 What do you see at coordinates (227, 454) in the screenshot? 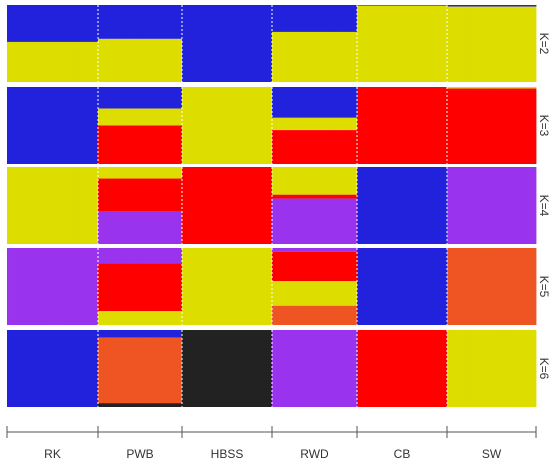
I see `population-label: HBSS` at bounding box center [227, 454].